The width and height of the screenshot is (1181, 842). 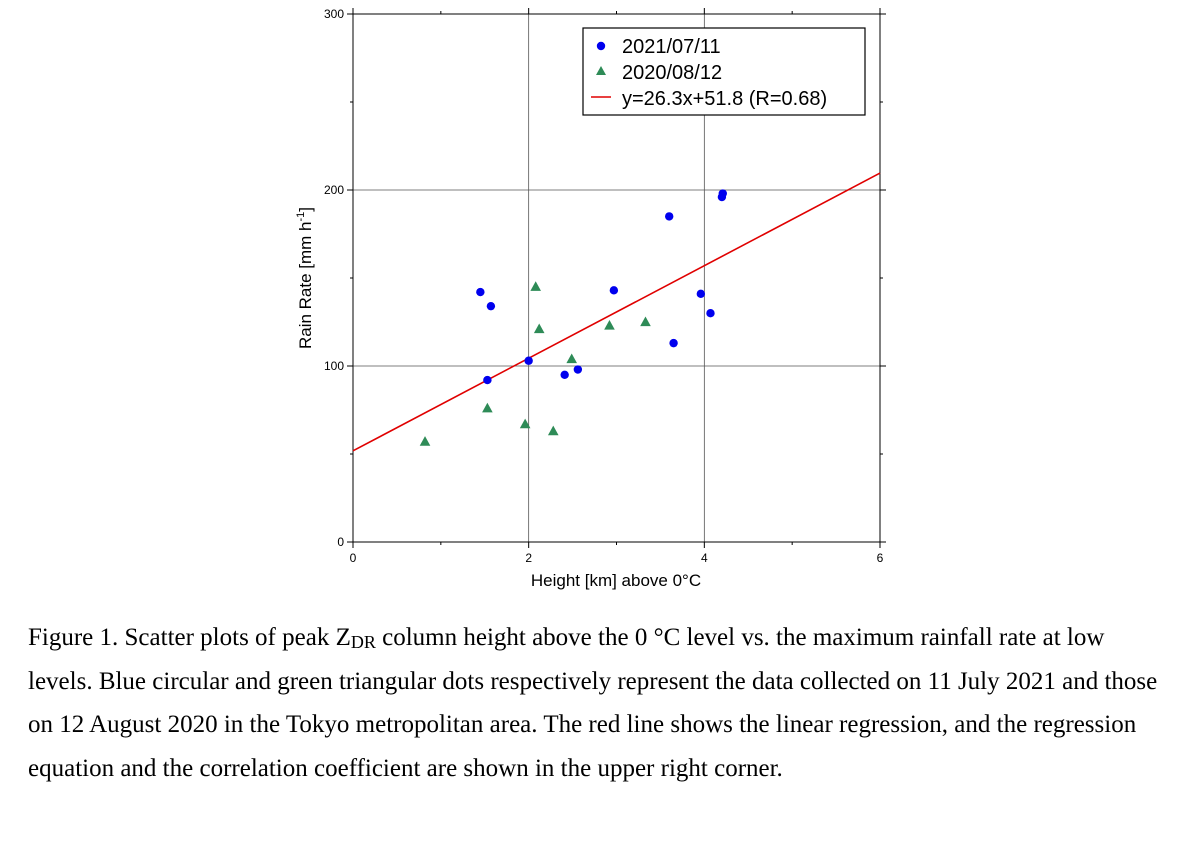 I want to click on points-layer, so click(x=573, y=317).